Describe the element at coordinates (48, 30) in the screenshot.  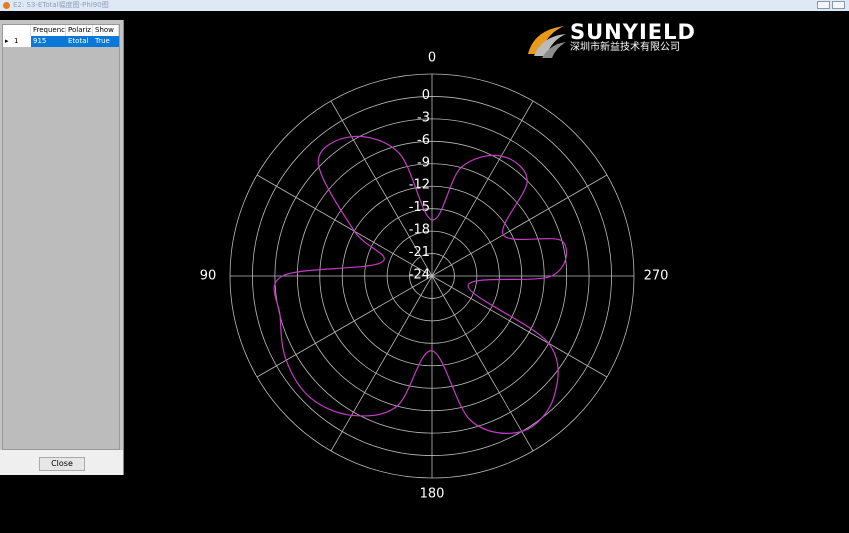
I see `column-header: Frequenc` at that location.